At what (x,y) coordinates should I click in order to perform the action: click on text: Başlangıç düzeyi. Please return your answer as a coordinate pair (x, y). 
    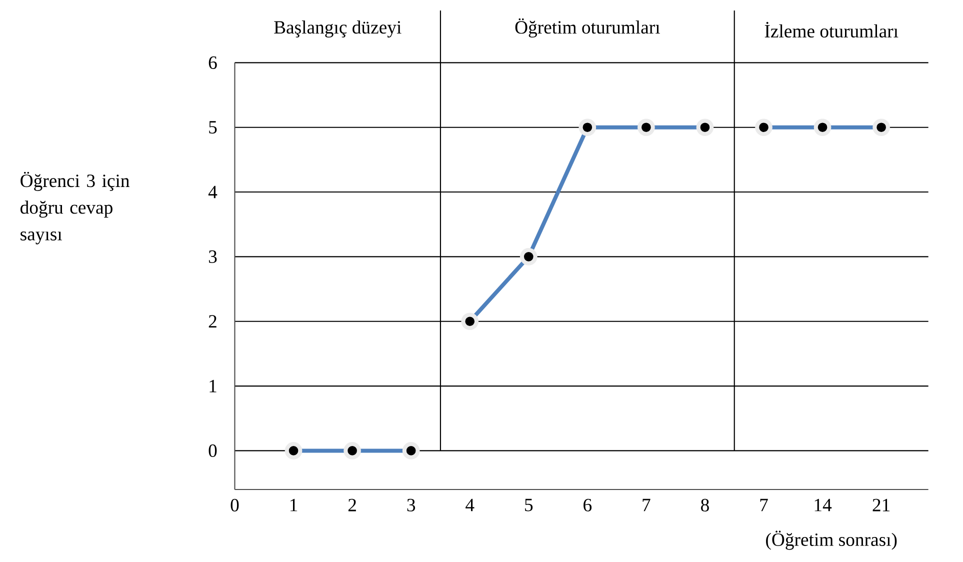
    Looking at the image, I should click on (338, 29).